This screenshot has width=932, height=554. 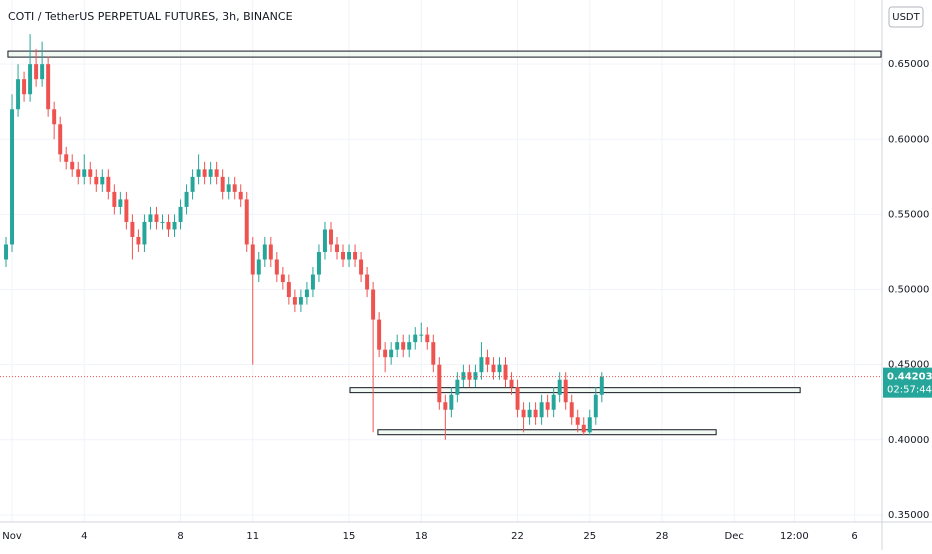 What do you see at coordinates (908, 139) in the screenshot?
I see `y-tick-label: 0.60000` at bounding box center [908, 139].